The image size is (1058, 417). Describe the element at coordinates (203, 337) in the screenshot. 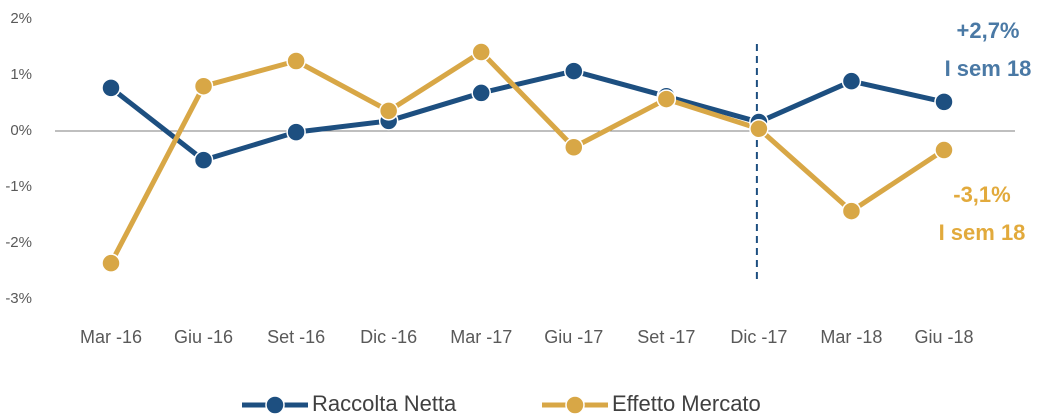

I see `x-tick-label: Giu -16` at that location.